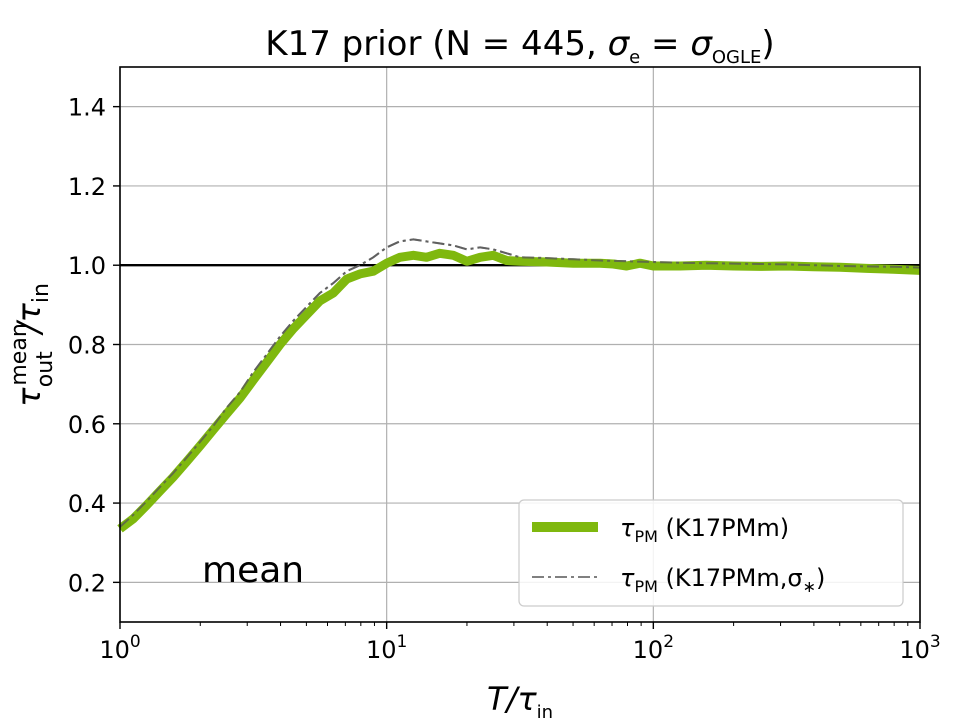  Describe the element at coordinates (253, 570) in the screenshot. I see `annotation-mean: mean` at that location.